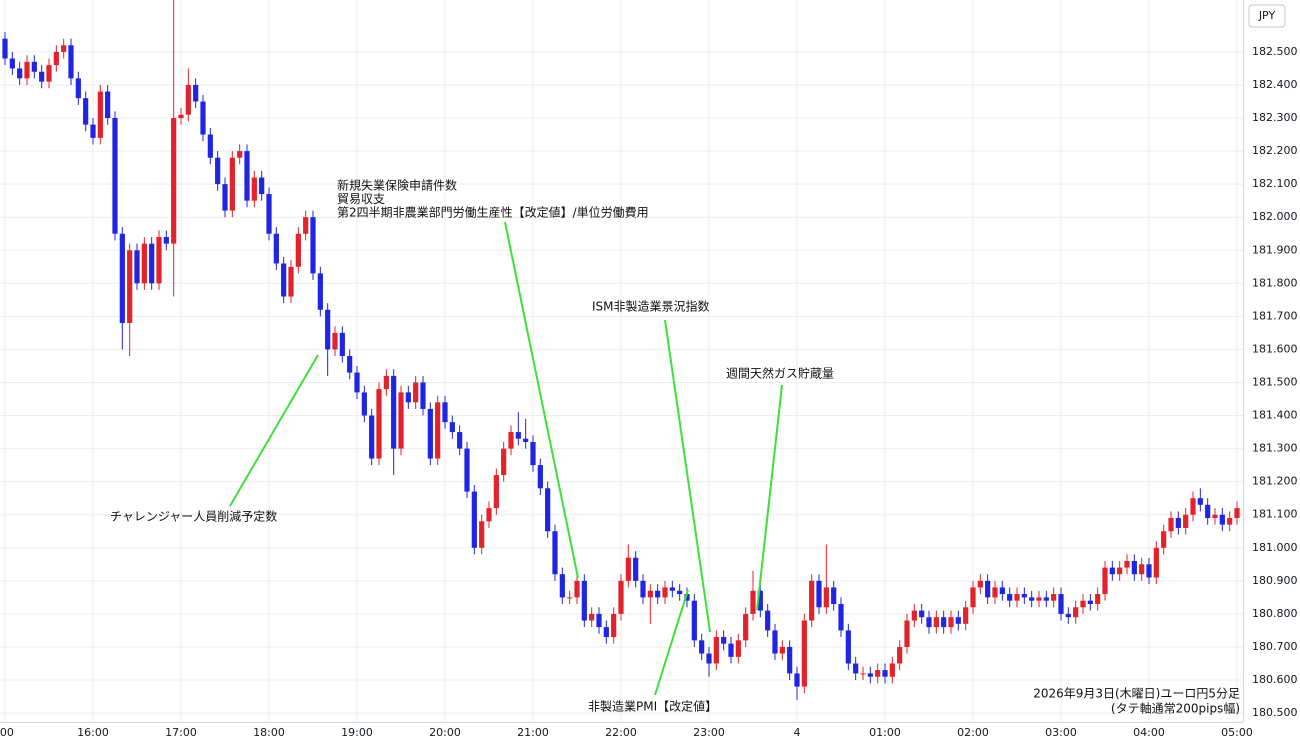  Describe the element at coordinates (533, 732) in the screenshot. I see `x-tick-label: 21:00` at that location.